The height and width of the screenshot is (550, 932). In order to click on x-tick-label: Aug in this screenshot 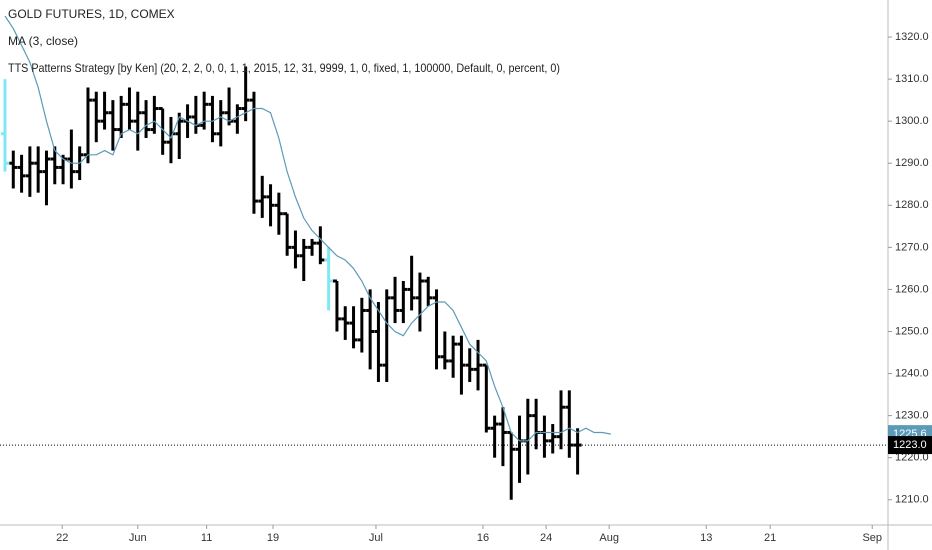, I will do `click(609, 538)`.